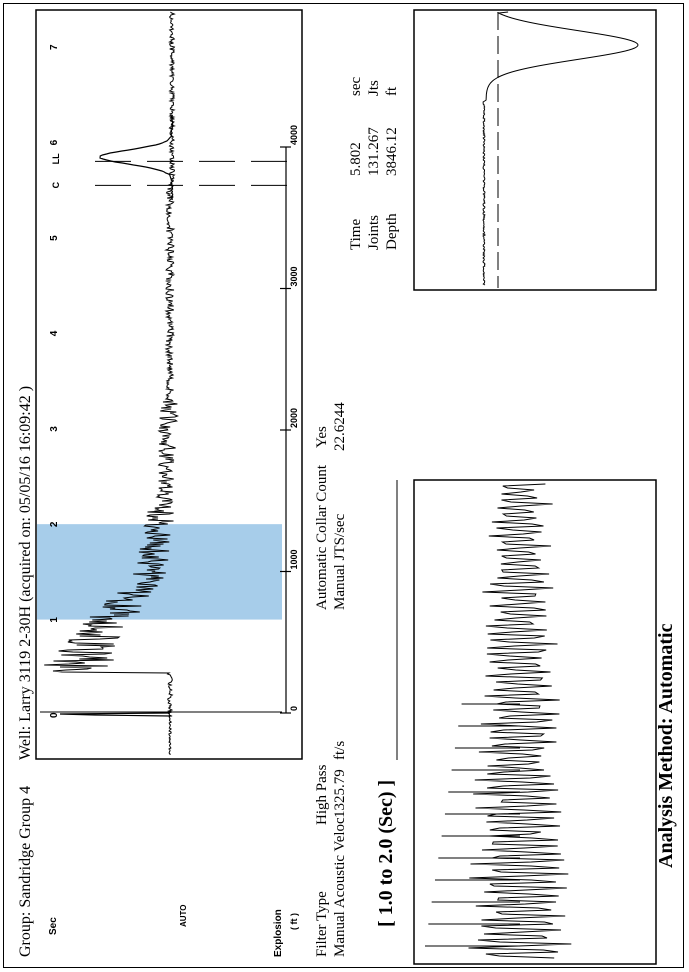 This screenshot has height=972, width=689. I want to click on time-tick-label: 7, so click(54, 47).